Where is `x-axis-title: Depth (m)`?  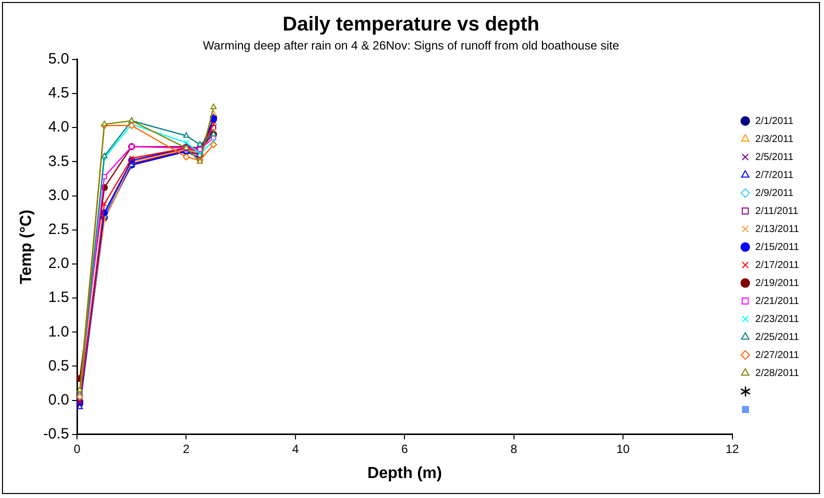
x-axis-title: Depth (m) is located at coordinates (404, 473).